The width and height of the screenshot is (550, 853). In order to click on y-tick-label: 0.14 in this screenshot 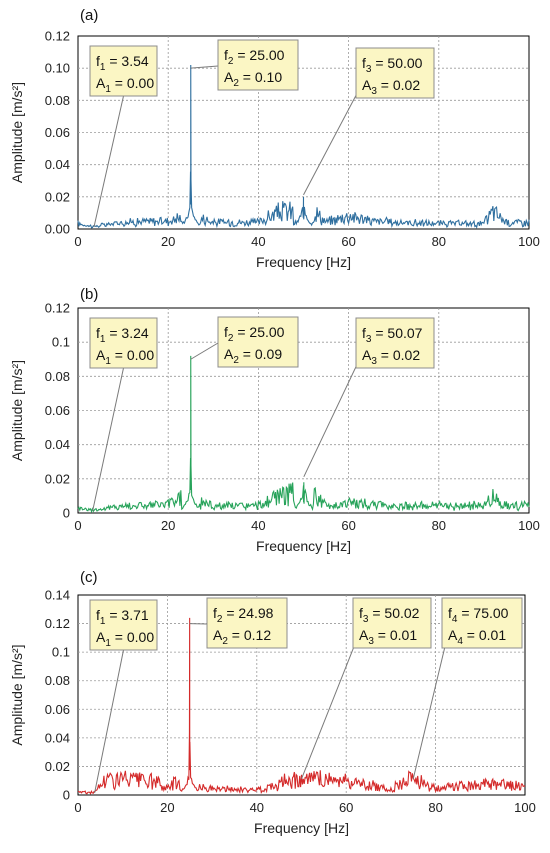, I will do `click(57, 595)`.